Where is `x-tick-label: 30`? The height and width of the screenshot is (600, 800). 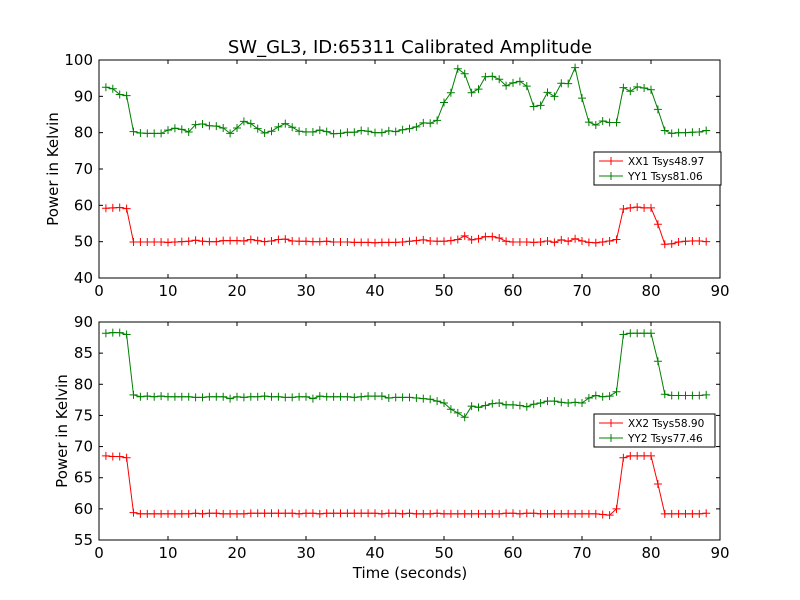 x-tick-label: 30 is located at coordinates (305, 553).